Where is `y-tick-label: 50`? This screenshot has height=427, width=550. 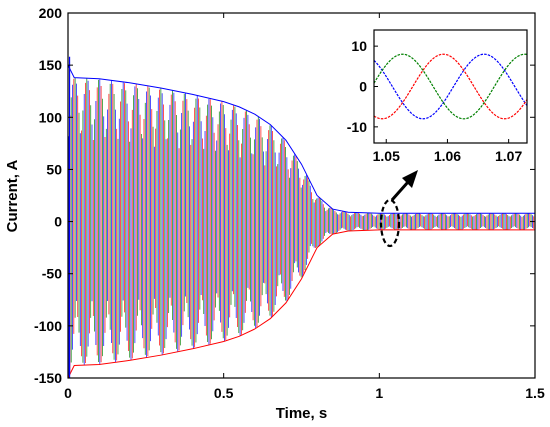
y-tick-label: 50 is located at coordinates (54, 169).